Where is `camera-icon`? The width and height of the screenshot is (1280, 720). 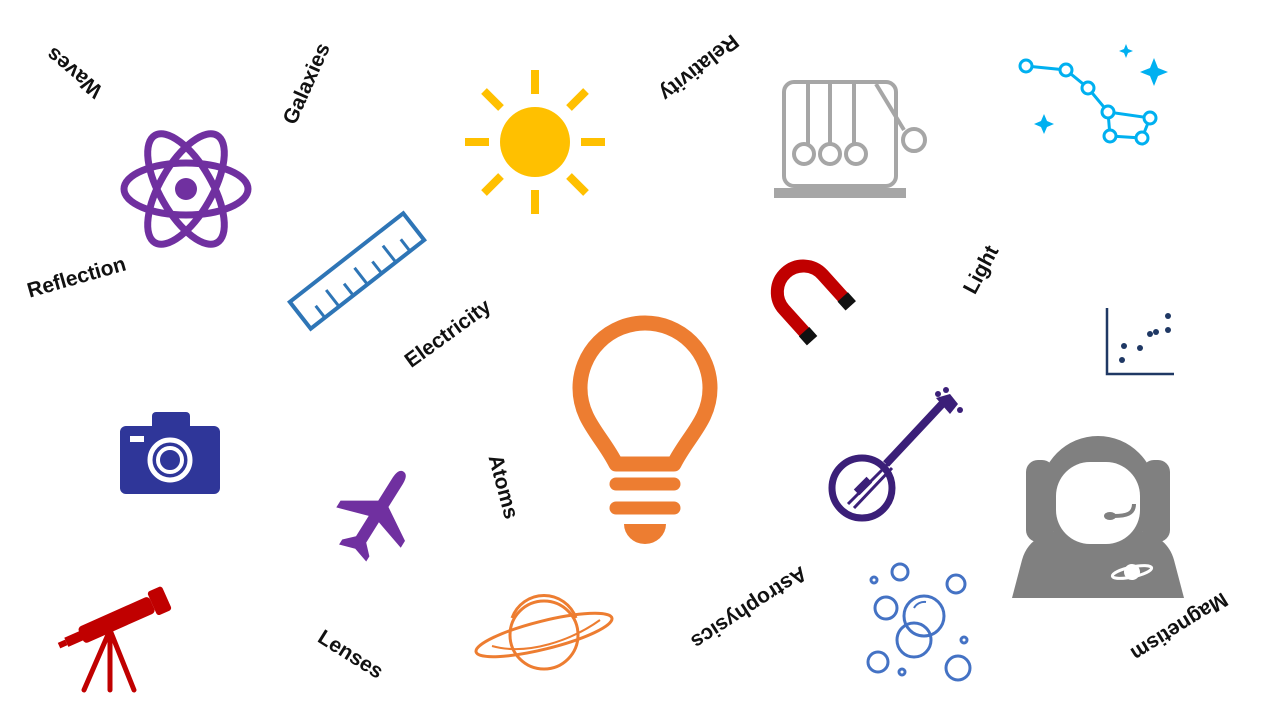 camera-icon is located at coordinates (170, 453).